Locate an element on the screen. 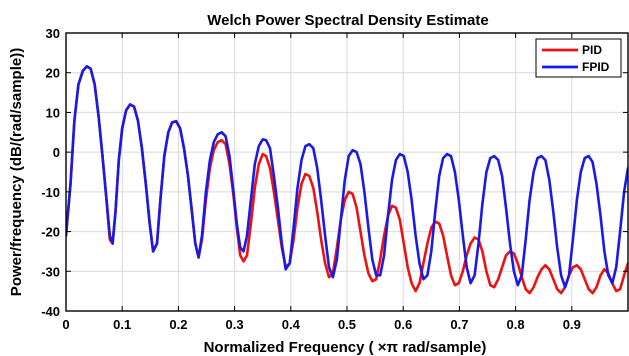  y-tick-label: -40 is located at coordinates (50, 311).